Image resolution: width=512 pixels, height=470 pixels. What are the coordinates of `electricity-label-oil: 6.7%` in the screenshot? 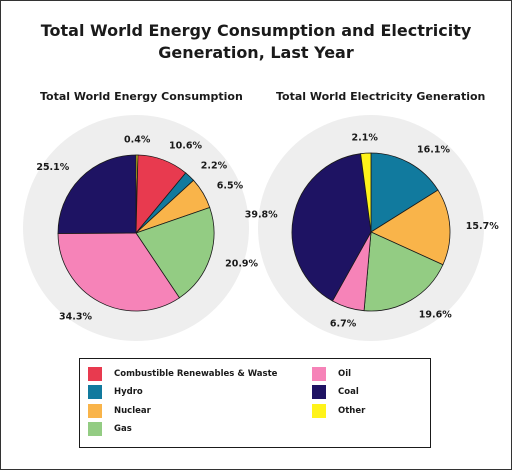 It's located at (343, 323).